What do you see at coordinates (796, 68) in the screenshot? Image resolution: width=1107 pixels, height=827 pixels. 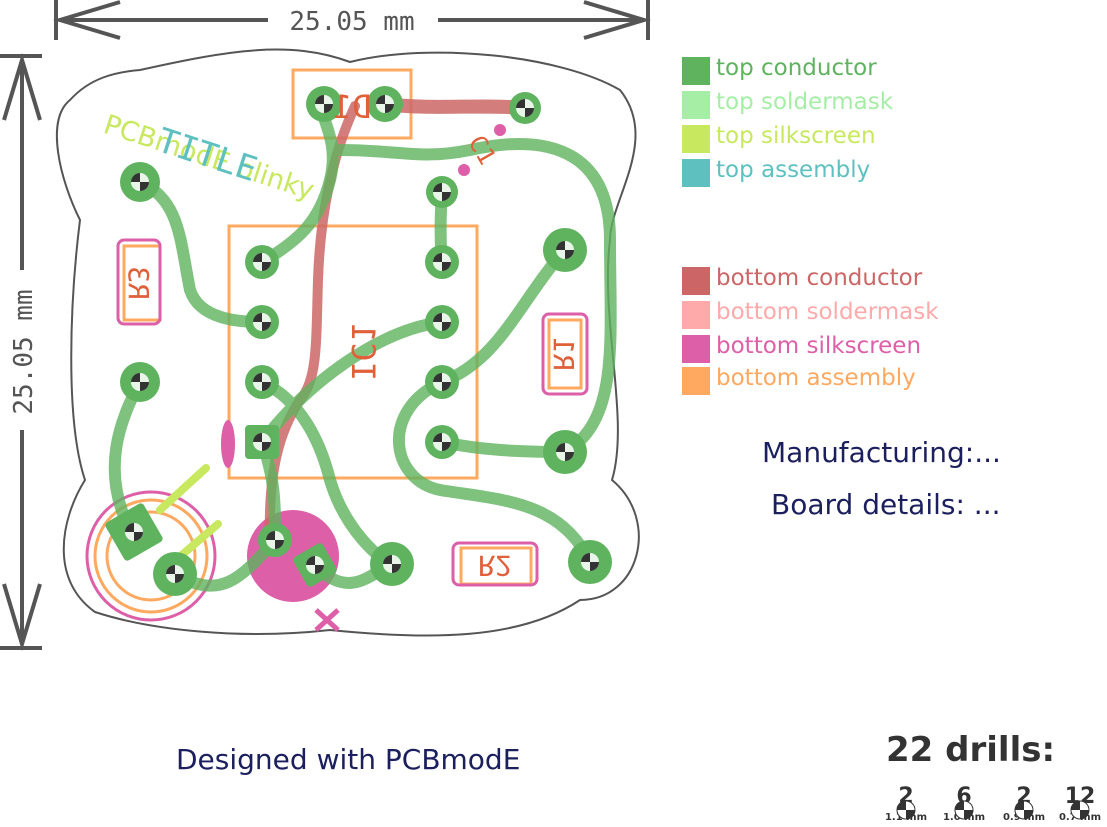 I see `legend-label: top conductor` at bounding box center [796, 68].